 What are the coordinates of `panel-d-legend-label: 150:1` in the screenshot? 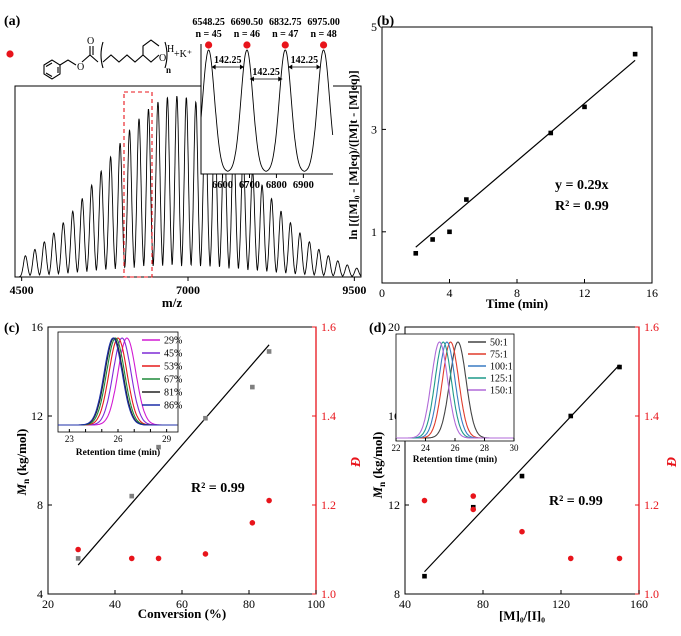 It's located at (501, 391).